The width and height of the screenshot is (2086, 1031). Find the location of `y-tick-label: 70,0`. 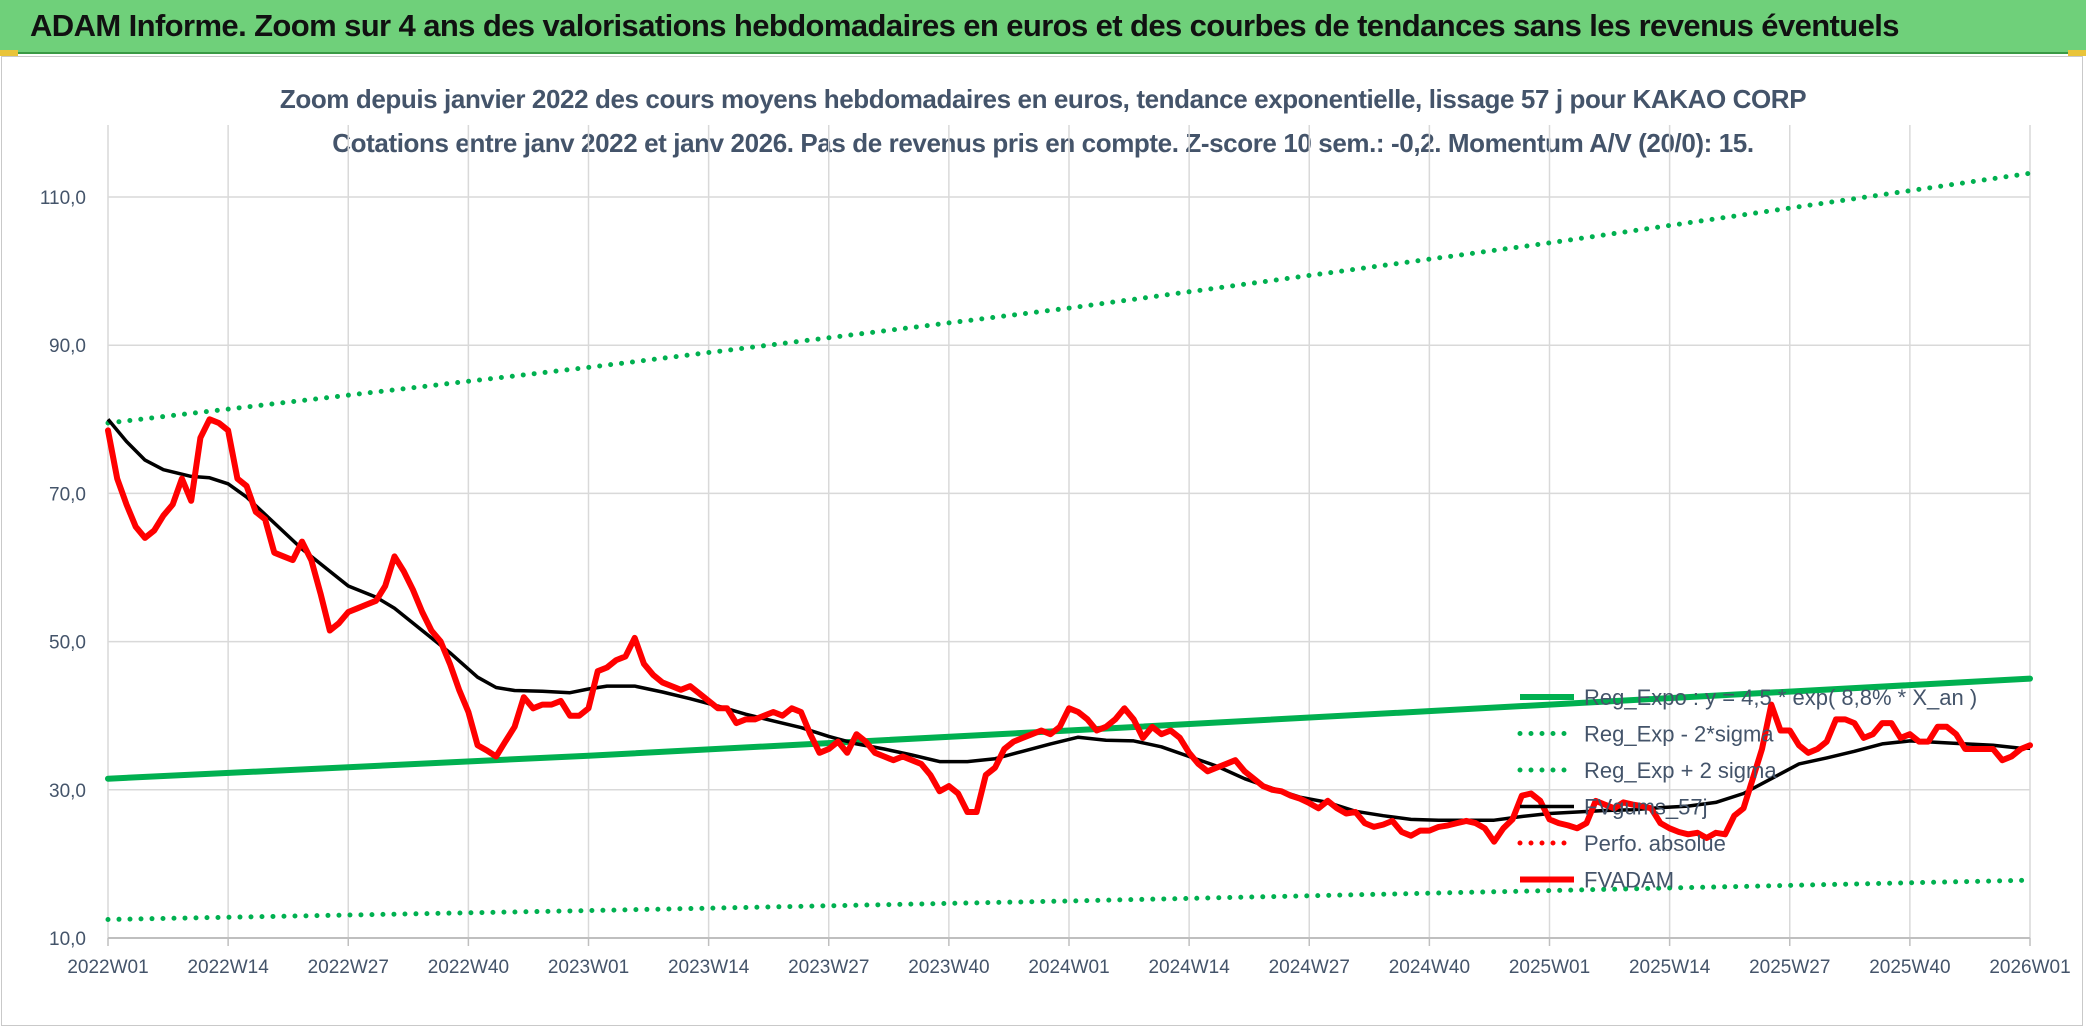

y-tick-label: 70,0 is located at coordinates (67, 494).